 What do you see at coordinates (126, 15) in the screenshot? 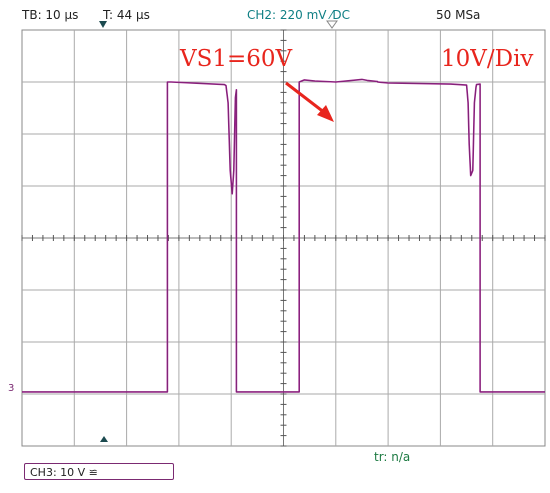
I see `trigger-time-label: T: 44 µs` at bounding box center [126, 15].